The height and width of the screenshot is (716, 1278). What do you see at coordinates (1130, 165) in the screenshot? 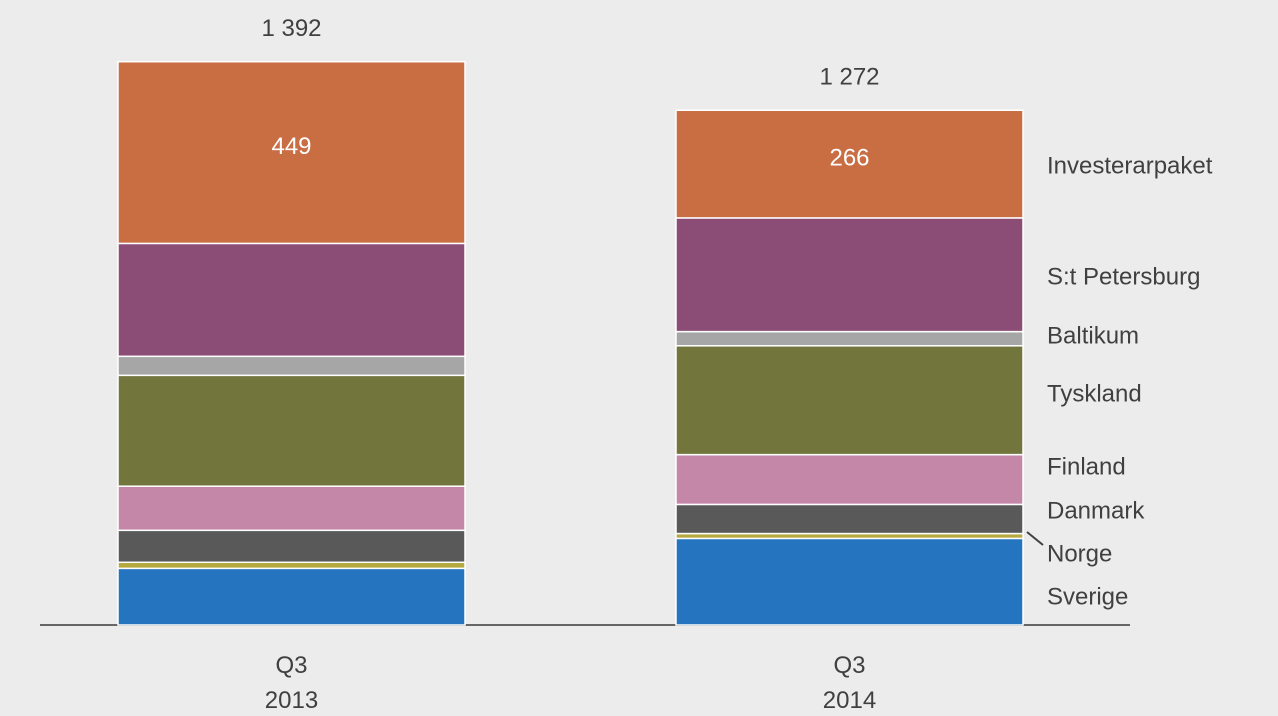
I see `legend-label: Investerarpaket` at bounding box center [1130, 165].